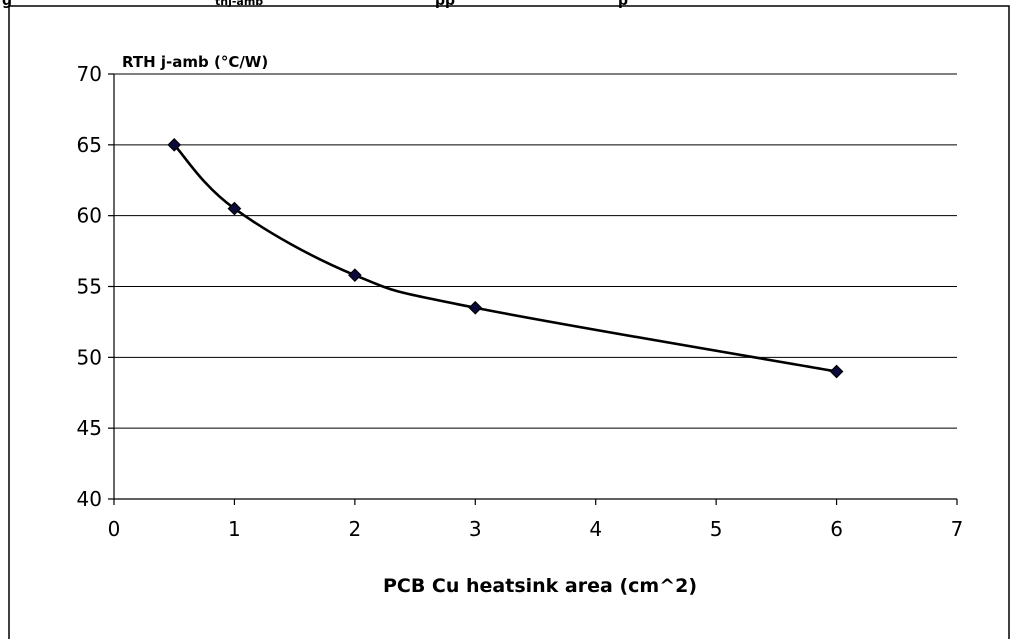  Describe the element at coordinates (315, 4) in the screenshot. I see `top-caption: g thj-amb pp p` at that location.